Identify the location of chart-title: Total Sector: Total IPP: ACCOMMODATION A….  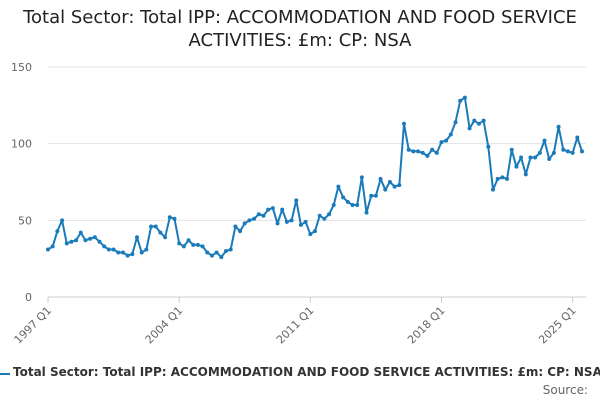
(300, 29).